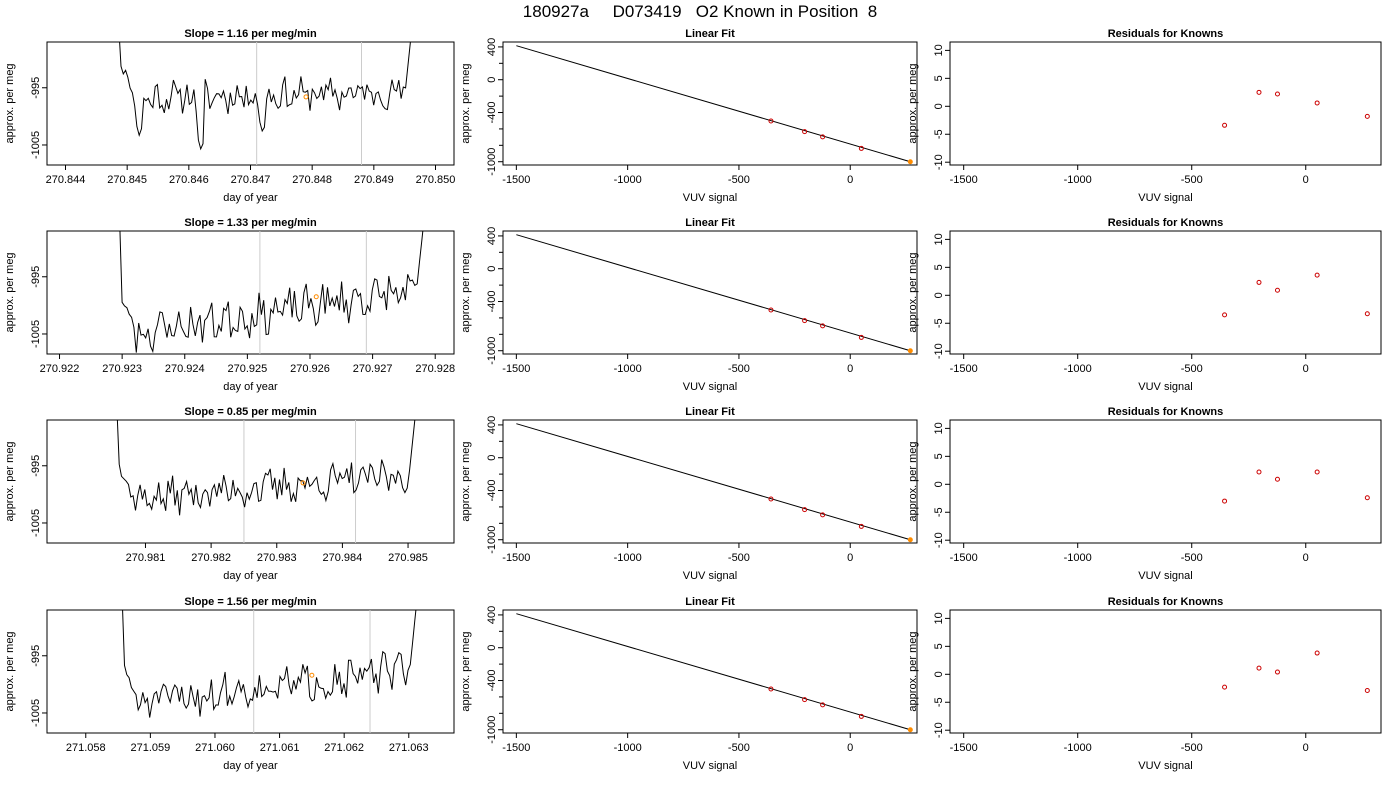 Image resolution: width=1400 pixels, height=800 pixels. What do you see at coordinates (251, 180) in the screenshot?
I see `x-tick-label: 270.847` at bounding box center [251, 180].